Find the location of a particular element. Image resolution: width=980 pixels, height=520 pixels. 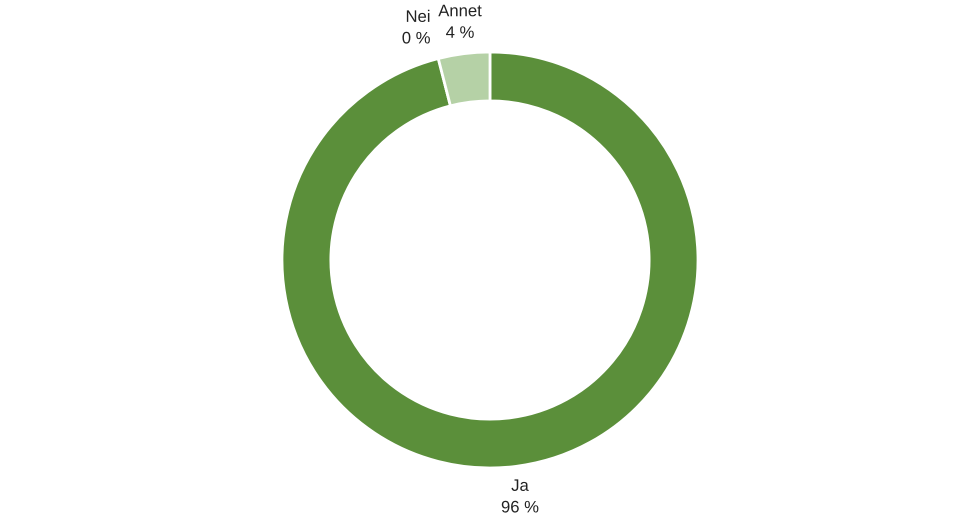

text: 0 % is located at coordinates (416, 38).